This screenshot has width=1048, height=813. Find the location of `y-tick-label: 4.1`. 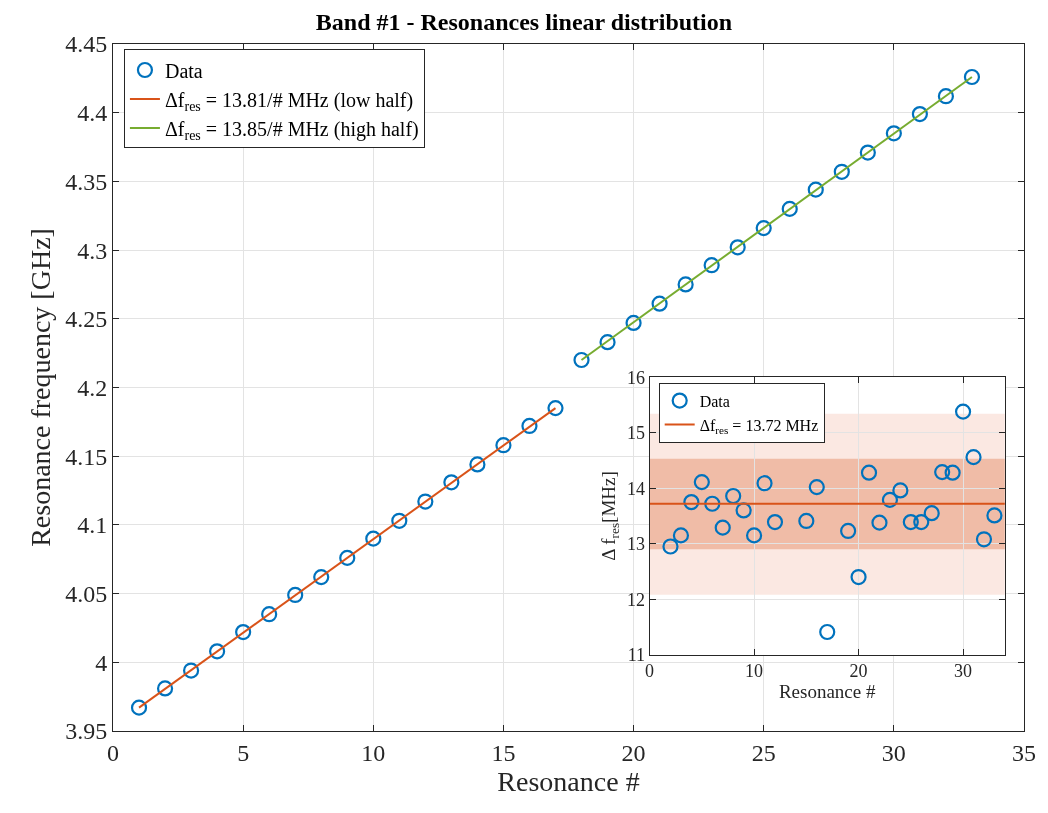

y-tick-label: 4.1 is located at coordinates (92, 525).